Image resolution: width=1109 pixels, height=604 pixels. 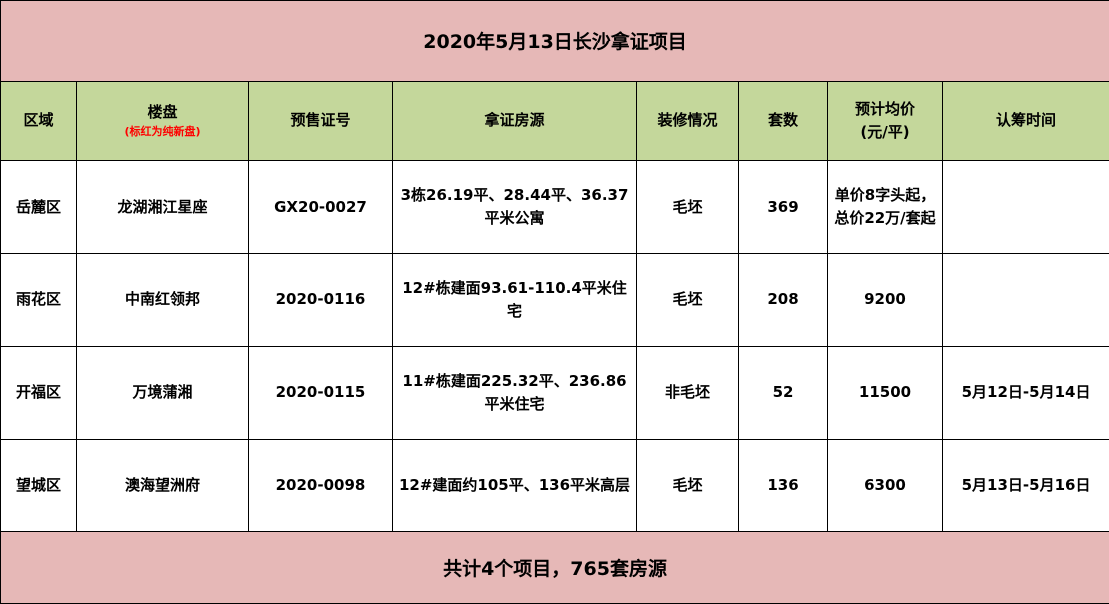 I want to click on header-project-label: 楼盘, so click(x=162, y=112).